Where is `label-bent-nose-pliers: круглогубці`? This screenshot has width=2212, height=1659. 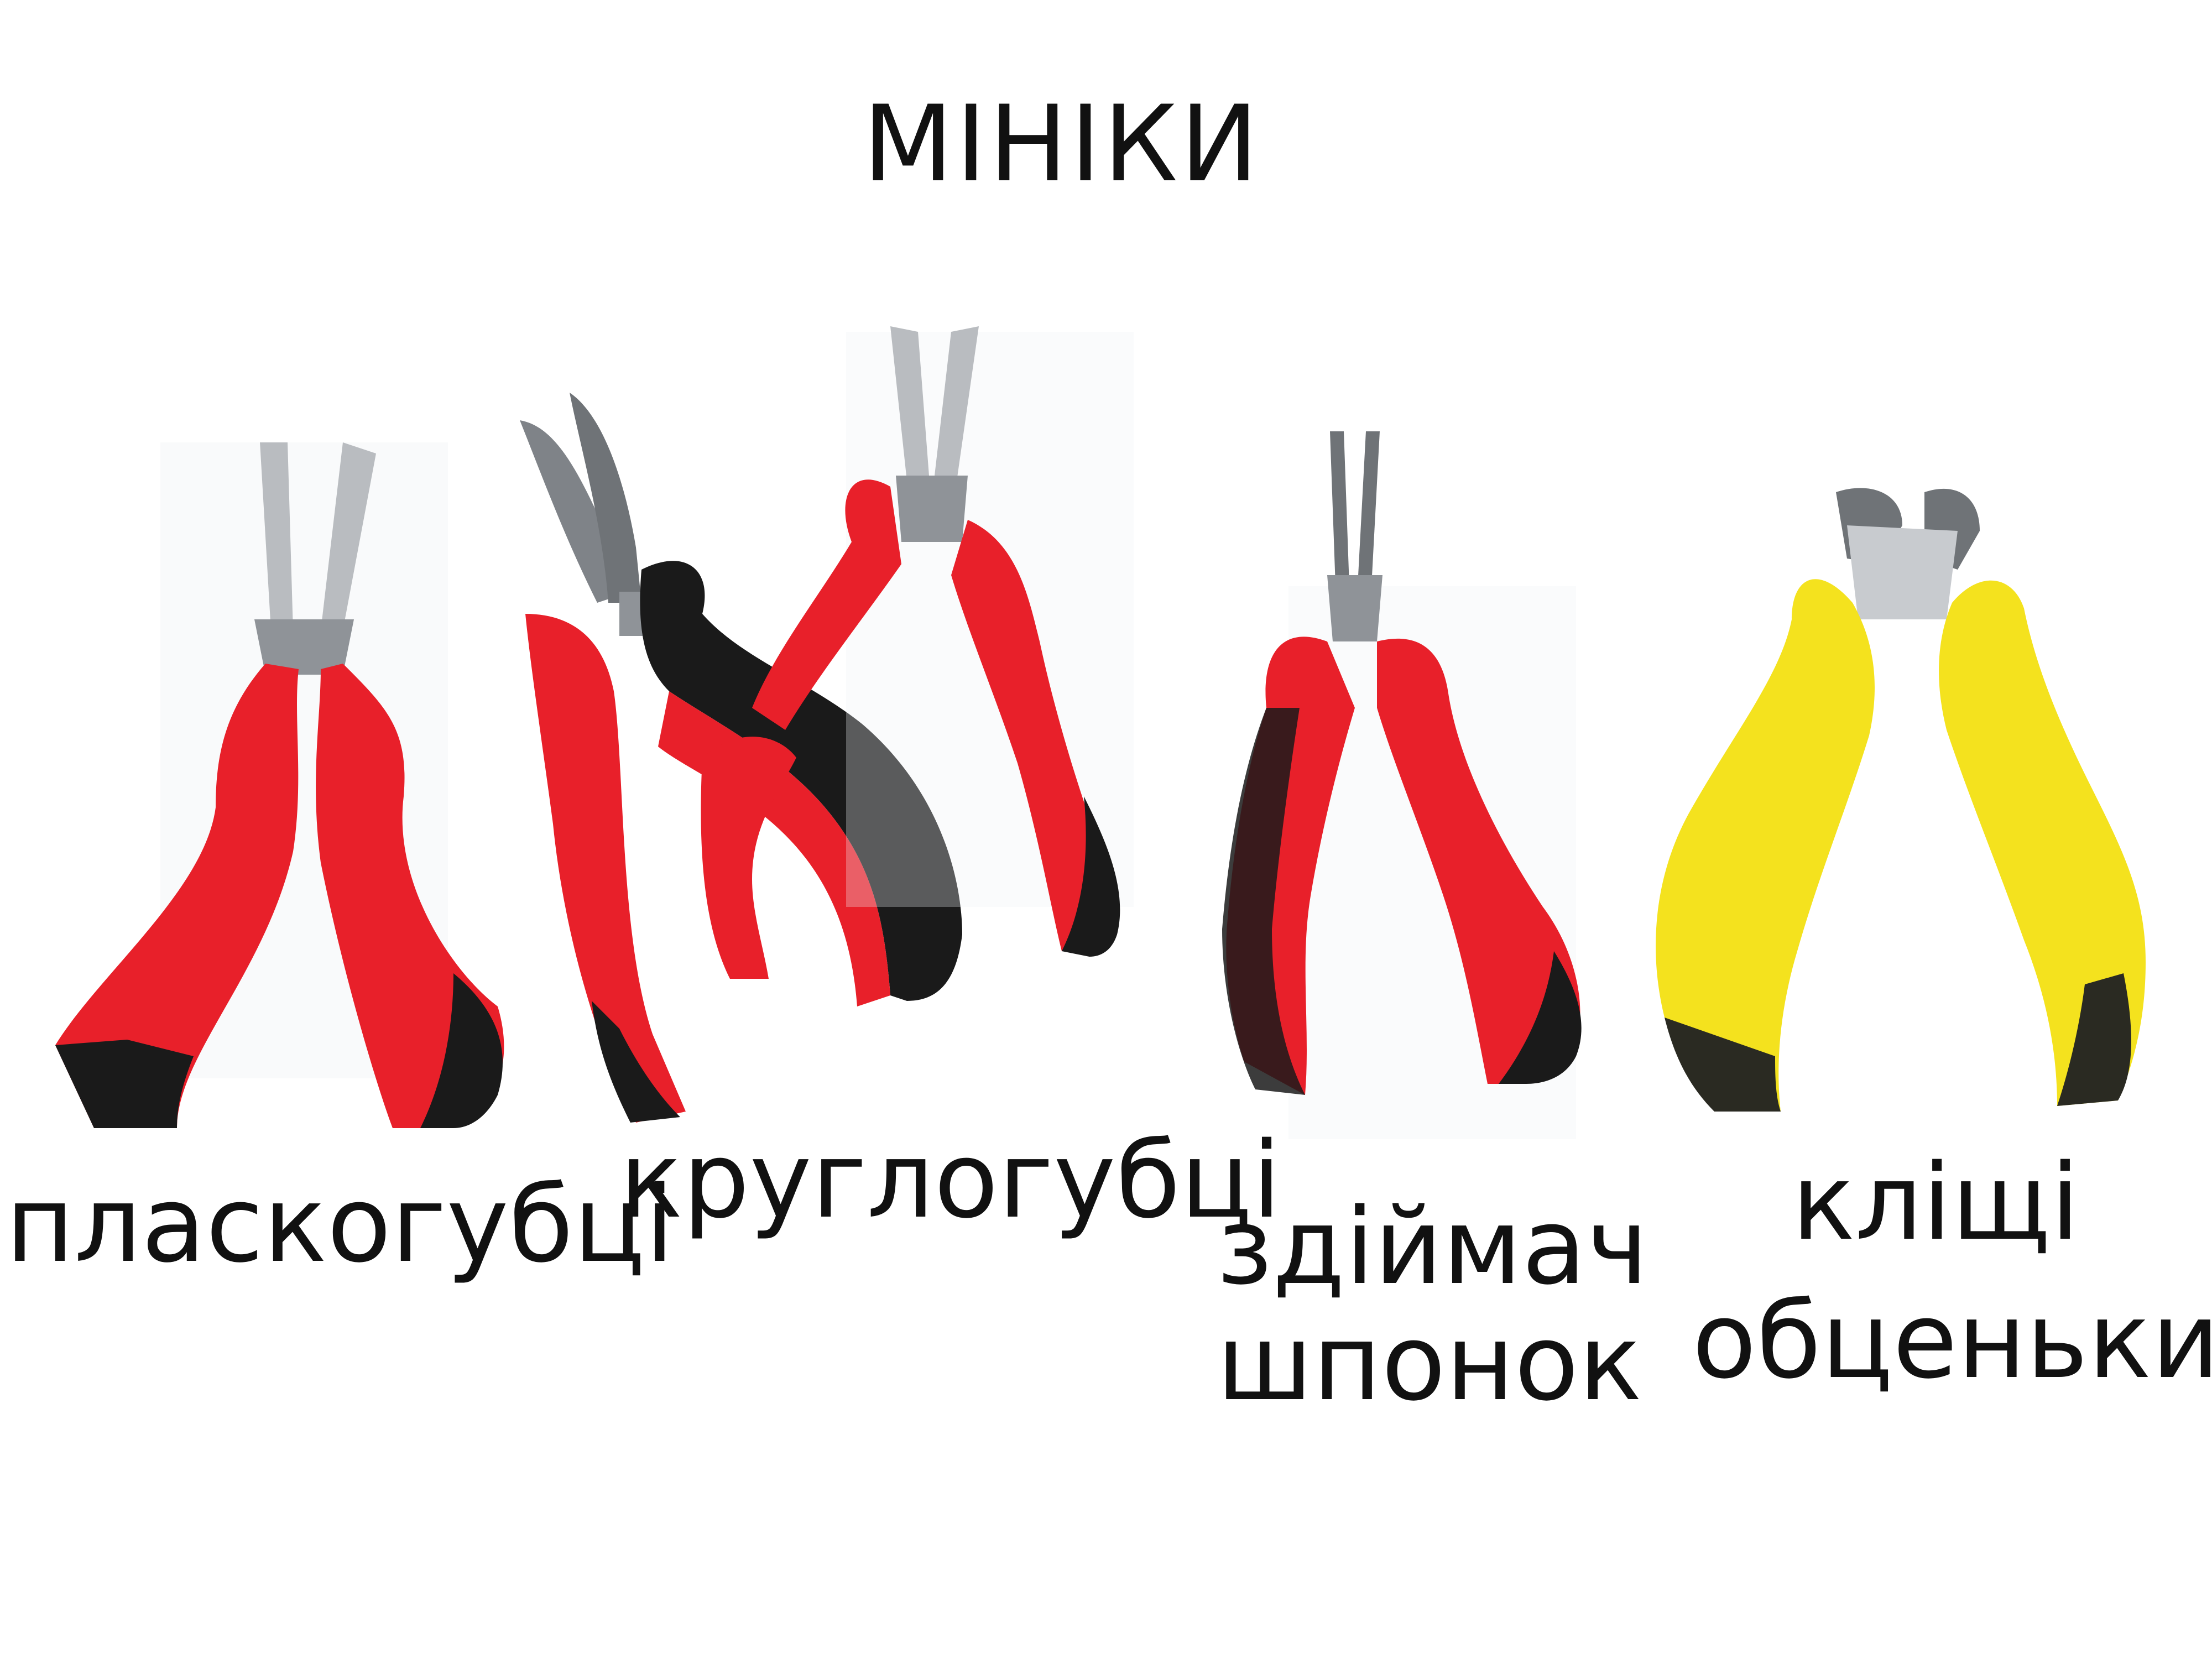 label-bent-nose-pliers: круглогубці is located at coordinates (950, 1180).